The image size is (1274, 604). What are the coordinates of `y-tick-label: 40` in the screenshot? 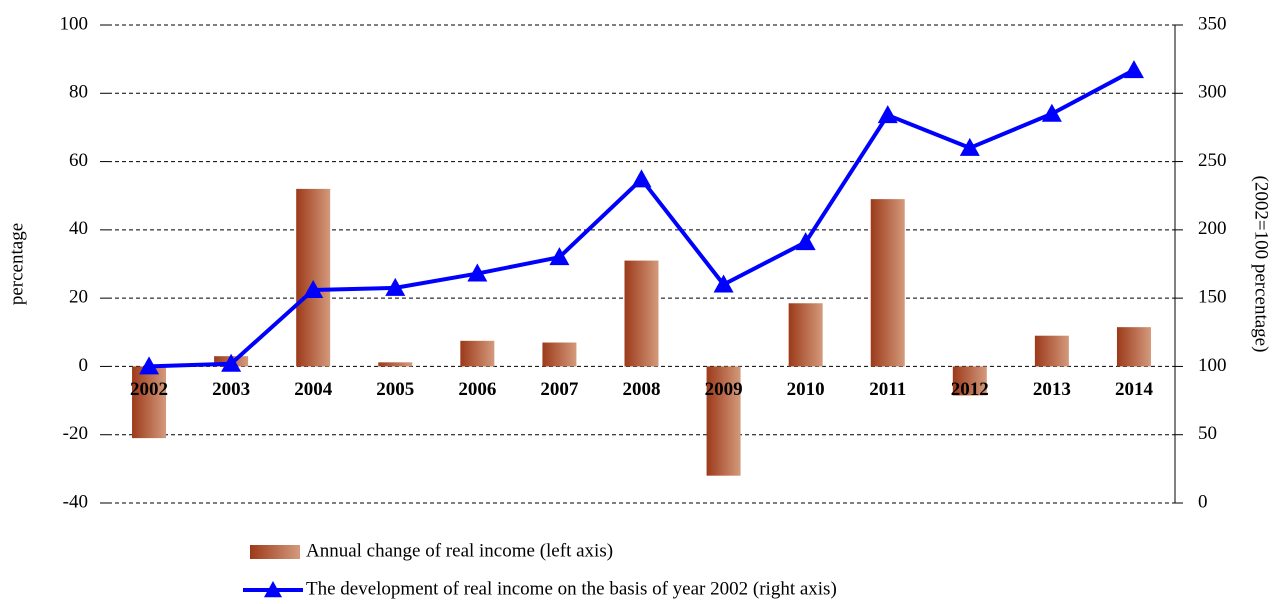 It's located at (78, 228).